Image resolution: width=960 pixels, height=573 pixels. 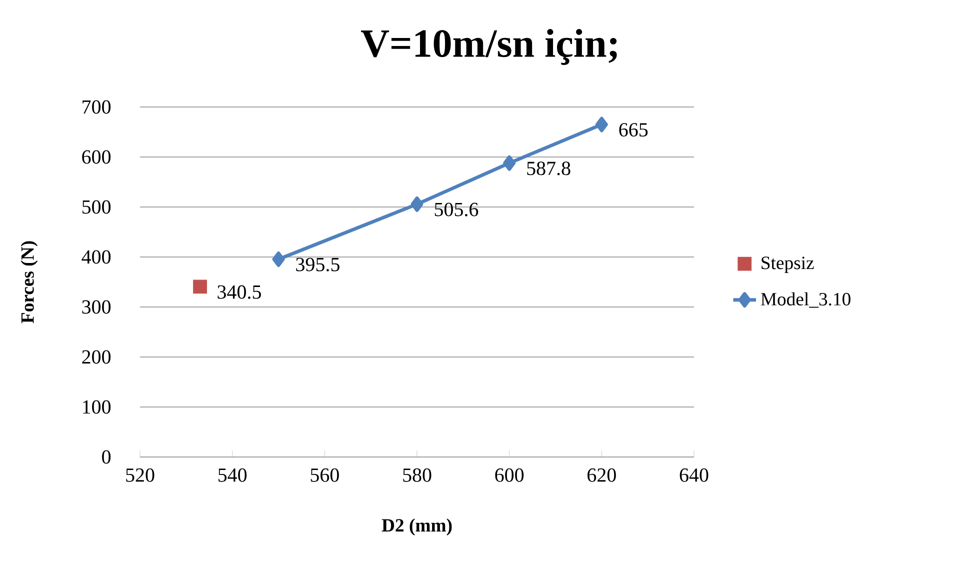 What do you see at coordinates (96, 307) in the screenshot?
I see `y-tick-label: 300` at bounding box center [96, 307].